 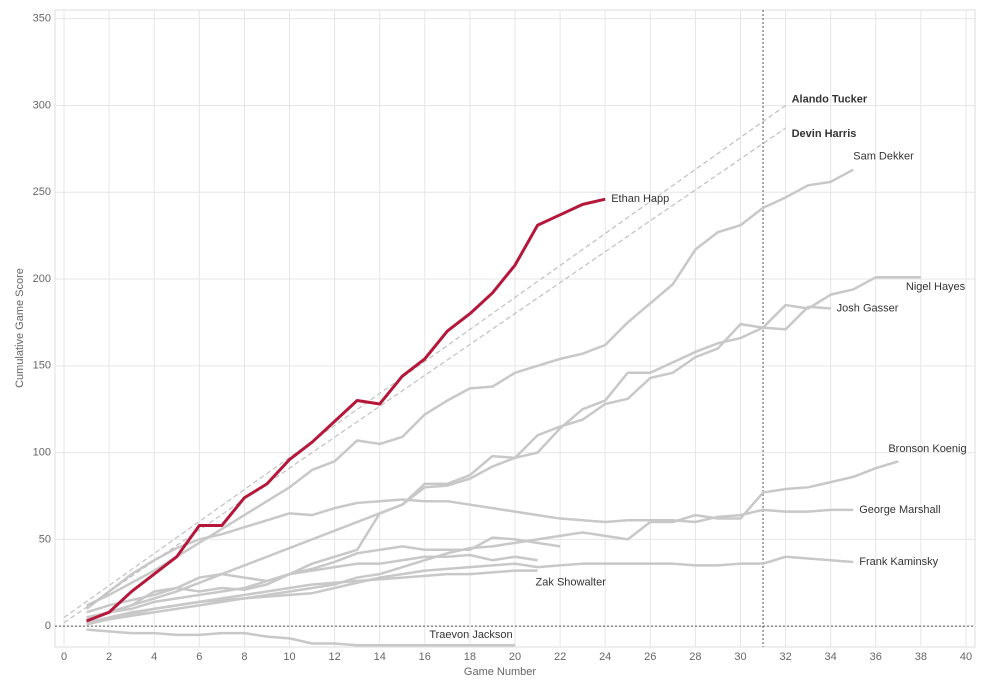 I want to click on x-tick-label: 16, so click(x=425, y=657).